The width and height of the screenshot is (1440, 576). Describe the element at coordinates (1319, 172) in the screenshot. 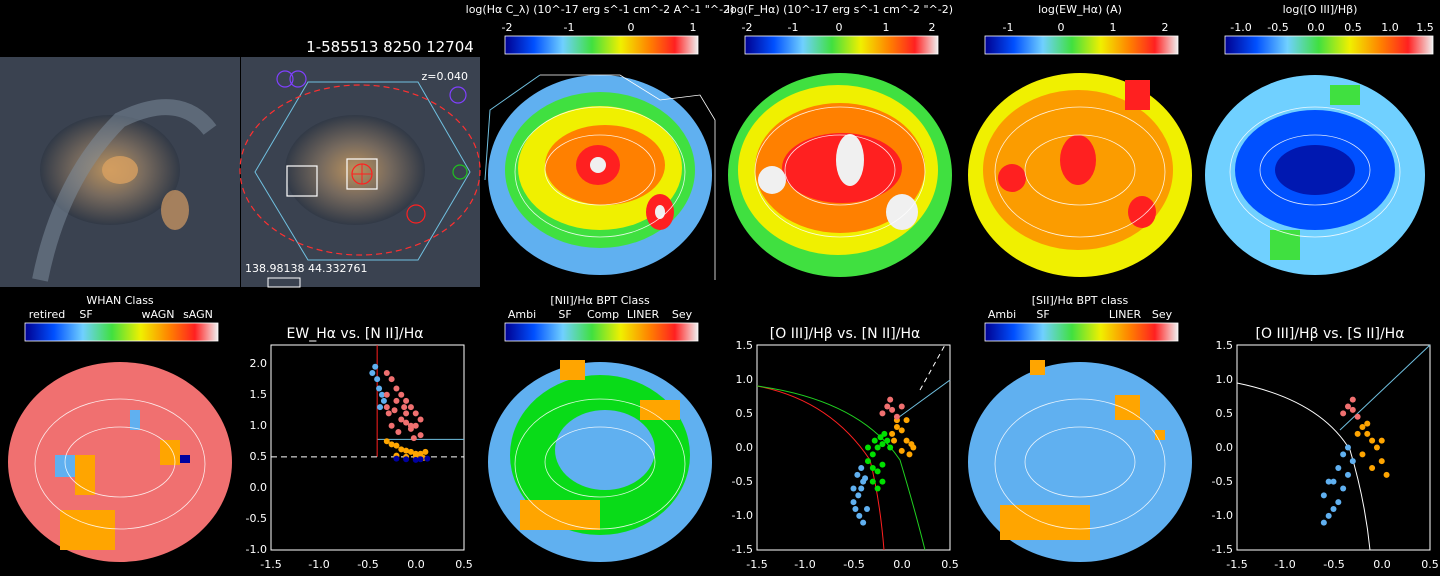

I see `oiii-hbeta-map` at that location.